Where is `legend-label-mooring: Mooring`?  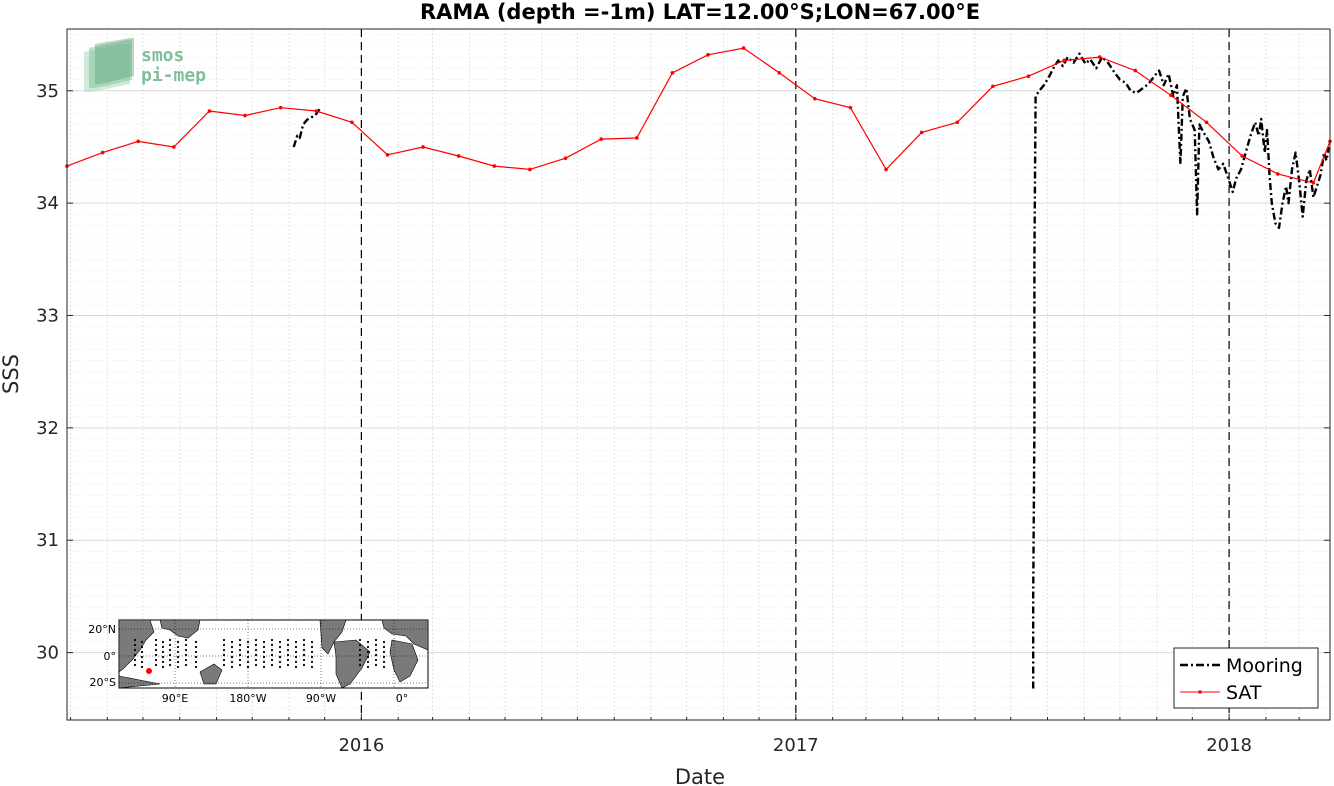 legend-label-mooring: Mooring is located at coordinates (1264, 666).